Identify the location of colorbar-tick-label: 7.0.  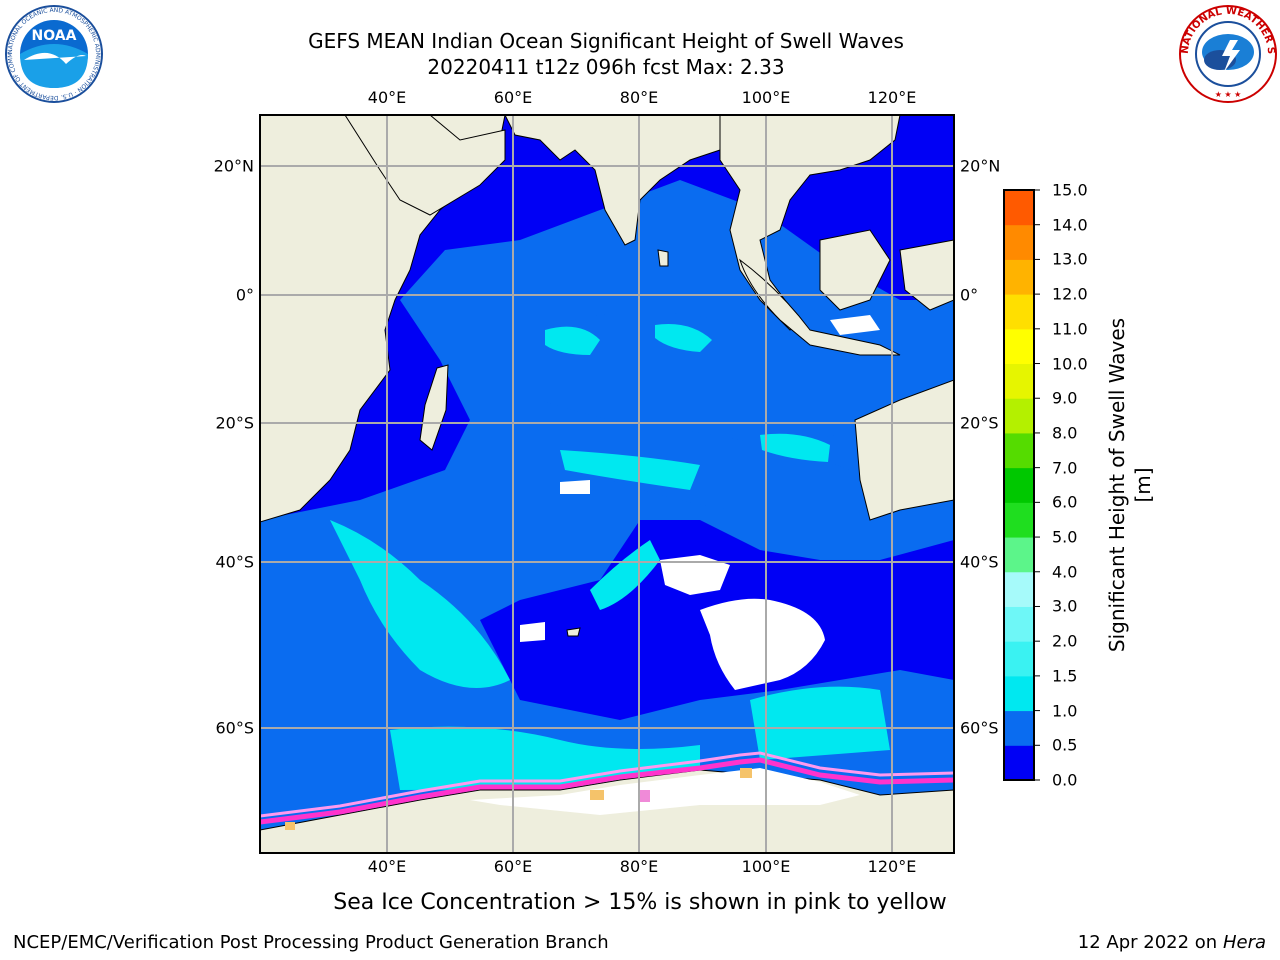
(1065, 468).